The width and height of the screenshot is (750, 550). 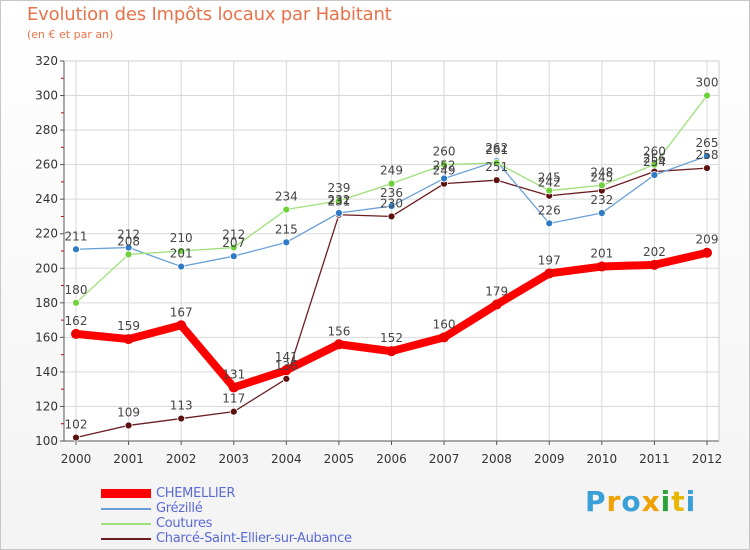 I want to click on proxiti-logo: Proxiti, so click(x=640, y=501).